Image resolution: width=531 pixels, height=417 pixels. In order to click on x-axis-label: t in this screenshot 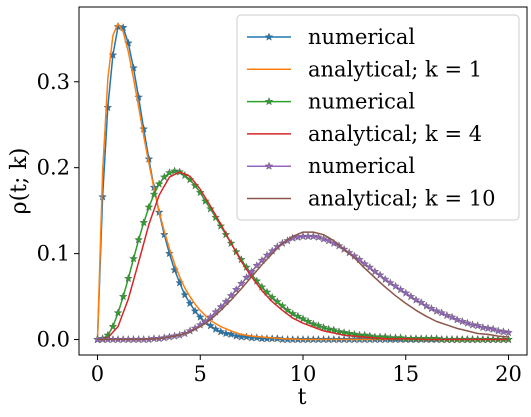, I will do `click(302, 397)`.